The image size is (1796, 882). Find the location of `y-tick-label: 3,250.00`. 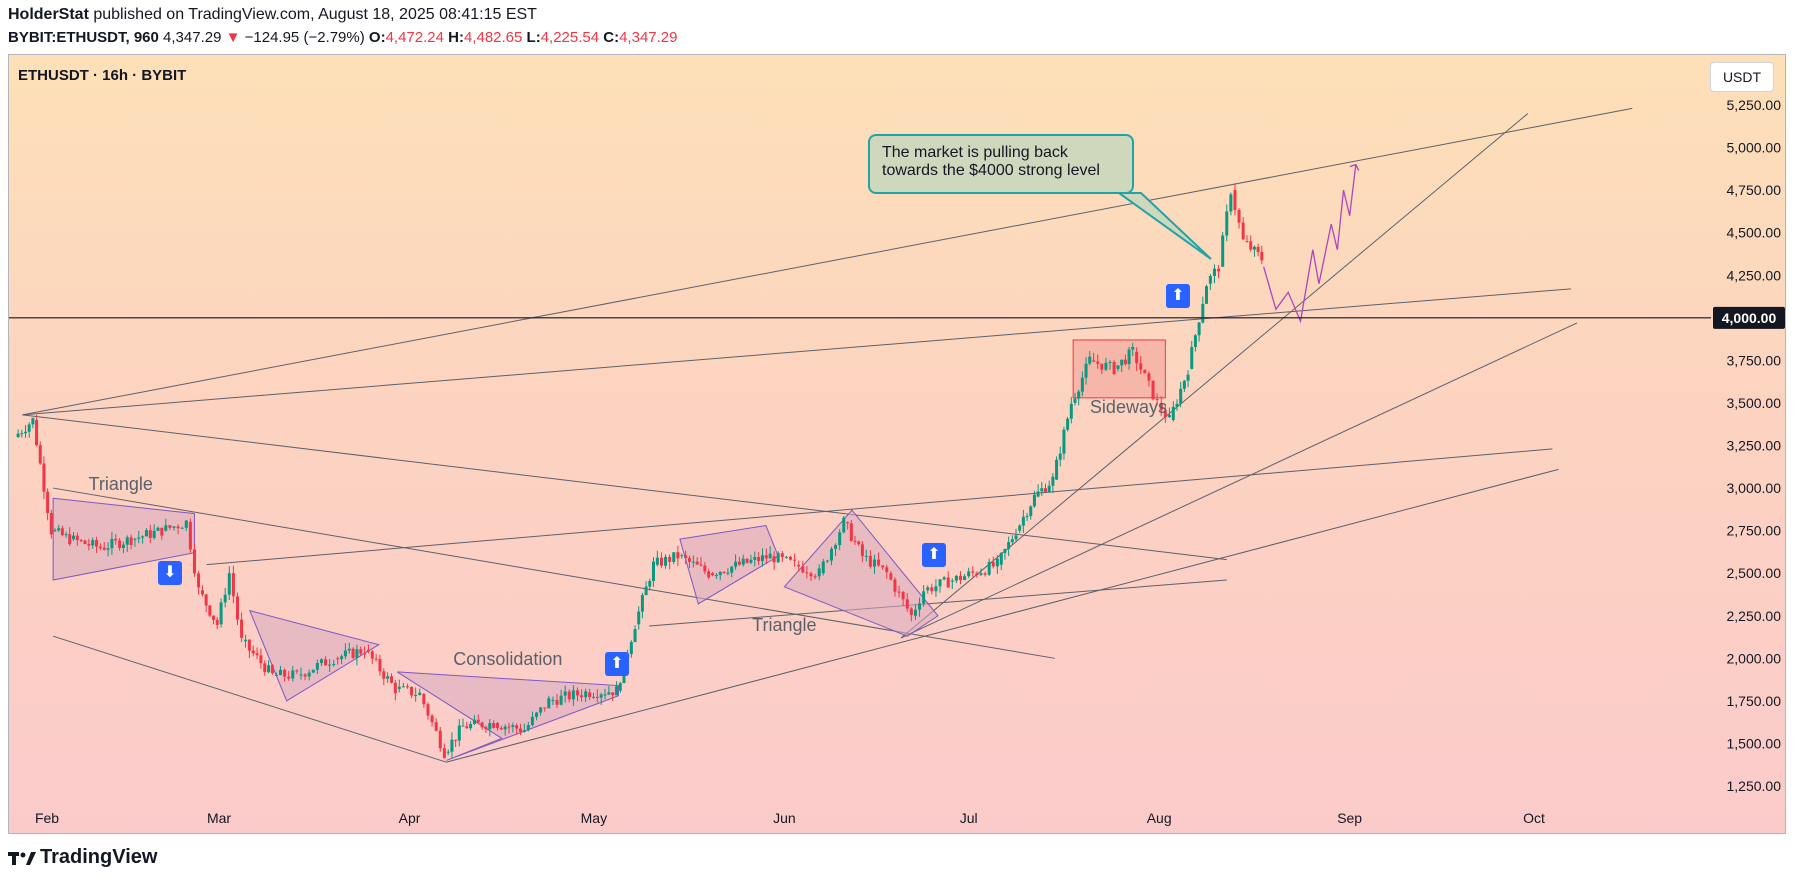

y-tick-label: 3,250.00 is located at coordinates (1754, 446).